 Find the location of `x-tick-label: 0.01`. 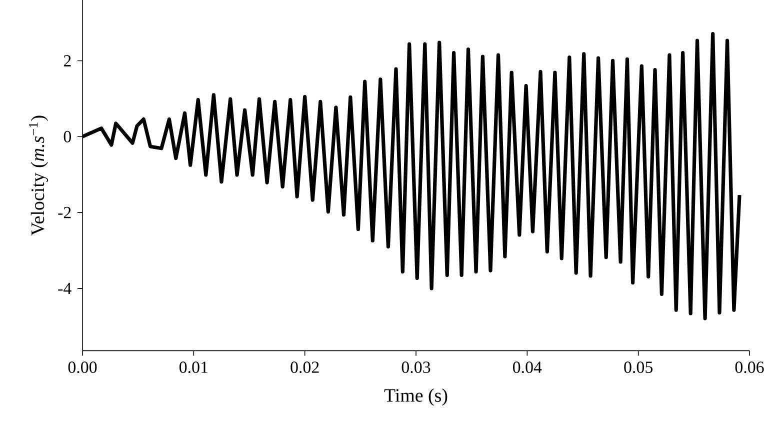

x-tick-label: 0.01 is located at coordinates (193, 368).